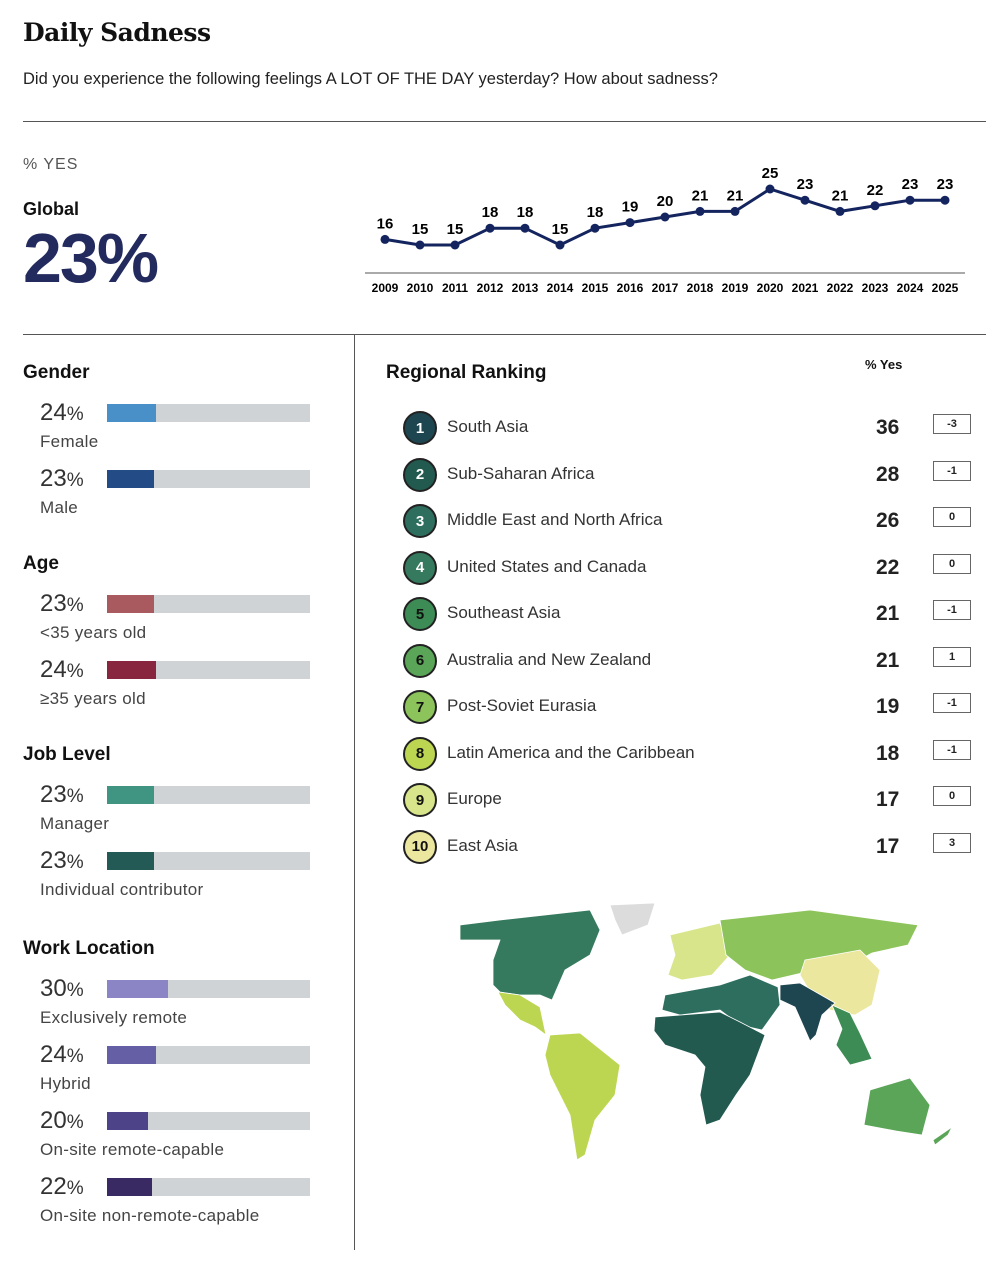 This screenshot has width=1002, height=1274. Describe the element at coordinates (474, 798) in the screenshot. I see `region-name: Europe` at that location.